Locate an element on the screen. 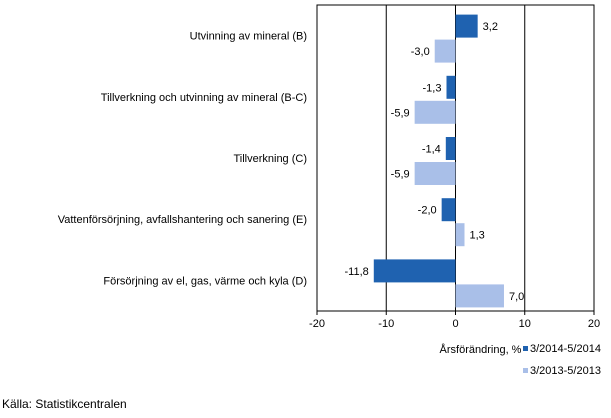 The image size is (611, 418). x-tick-label: 10 is located at coordinates (525, 324).